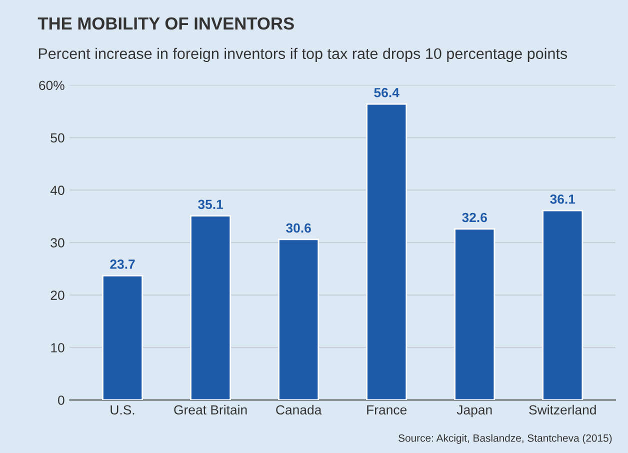 The height and width of the screenshot is (453, 628). Describe the element at coordinates (122, 264) in the screenshot. I see `data-label: 23.7` at that location.